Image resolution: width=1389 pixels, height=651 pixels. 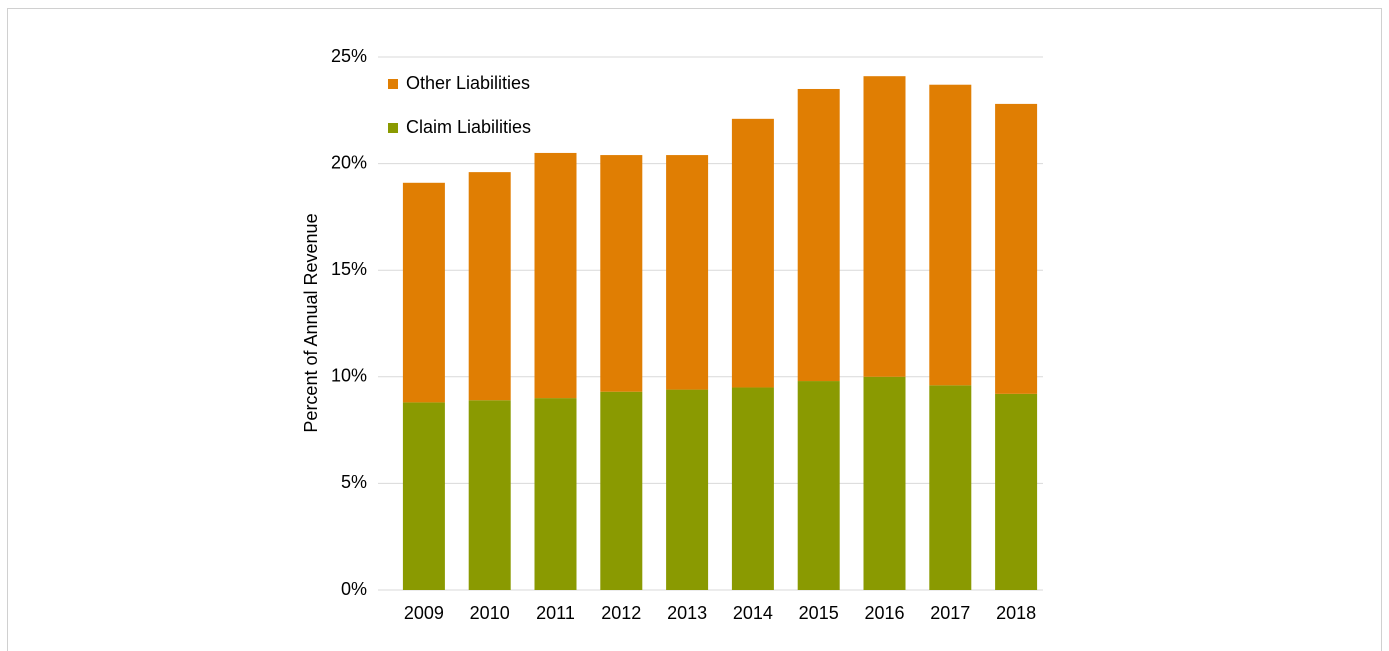 I want to click on x-tick-label: 2018, so click(x=1016, y=613).